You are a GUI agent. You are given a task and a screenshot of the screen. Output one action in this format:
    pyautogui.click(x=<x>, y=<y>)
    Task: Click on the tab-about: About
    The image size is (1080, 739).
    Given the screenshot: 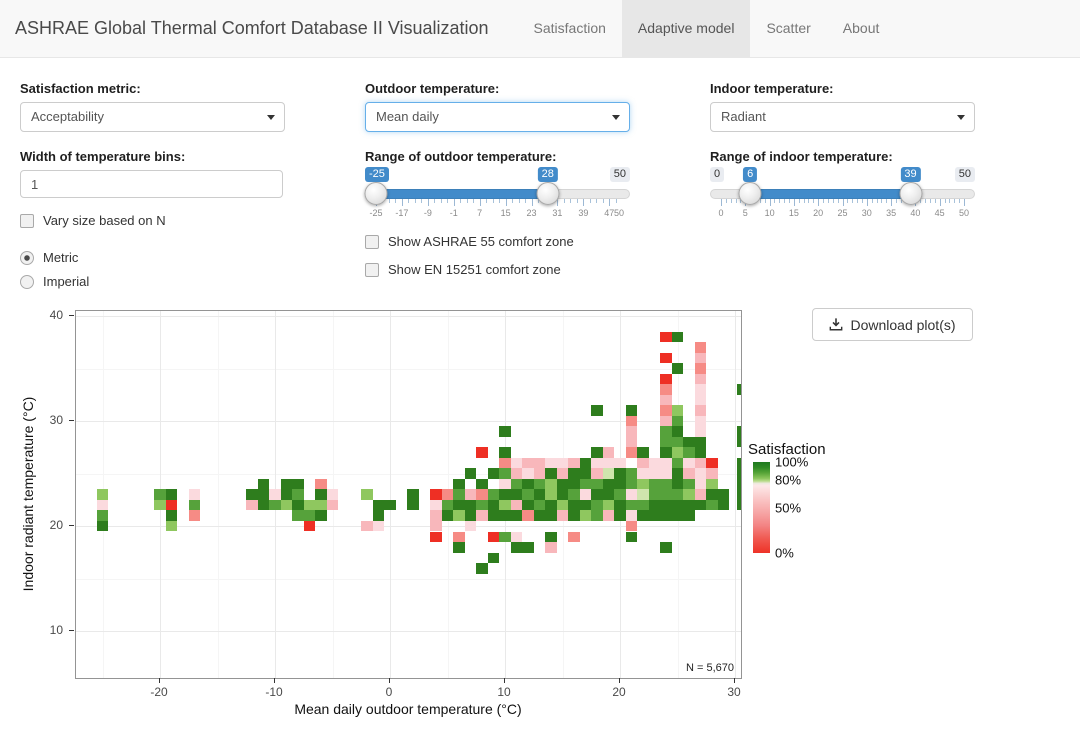 What is the action you would take?
    pyautogui.click(x=861, y=28)
    